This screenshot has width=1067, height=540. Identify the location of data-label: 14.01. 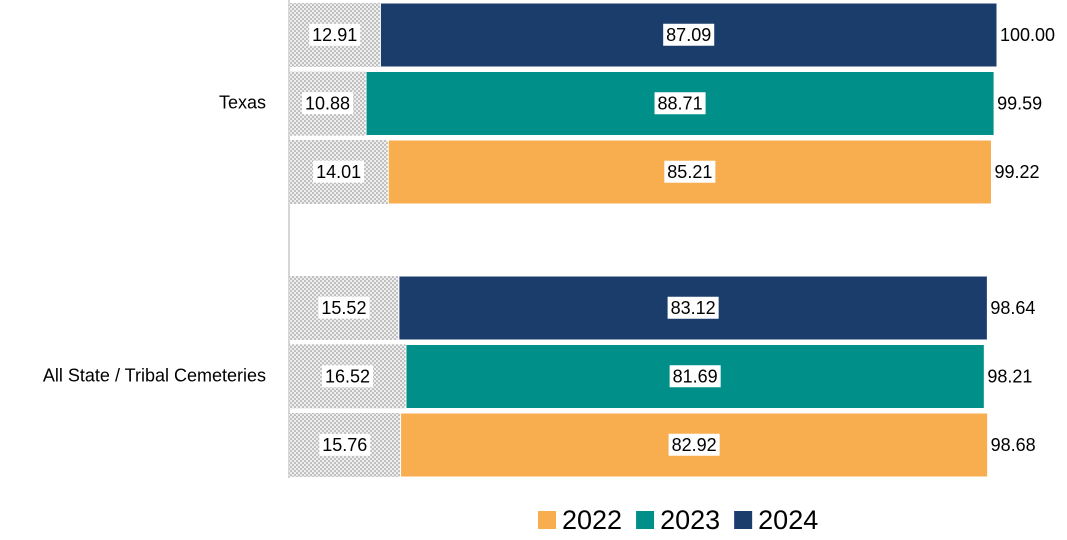
(338, 172).